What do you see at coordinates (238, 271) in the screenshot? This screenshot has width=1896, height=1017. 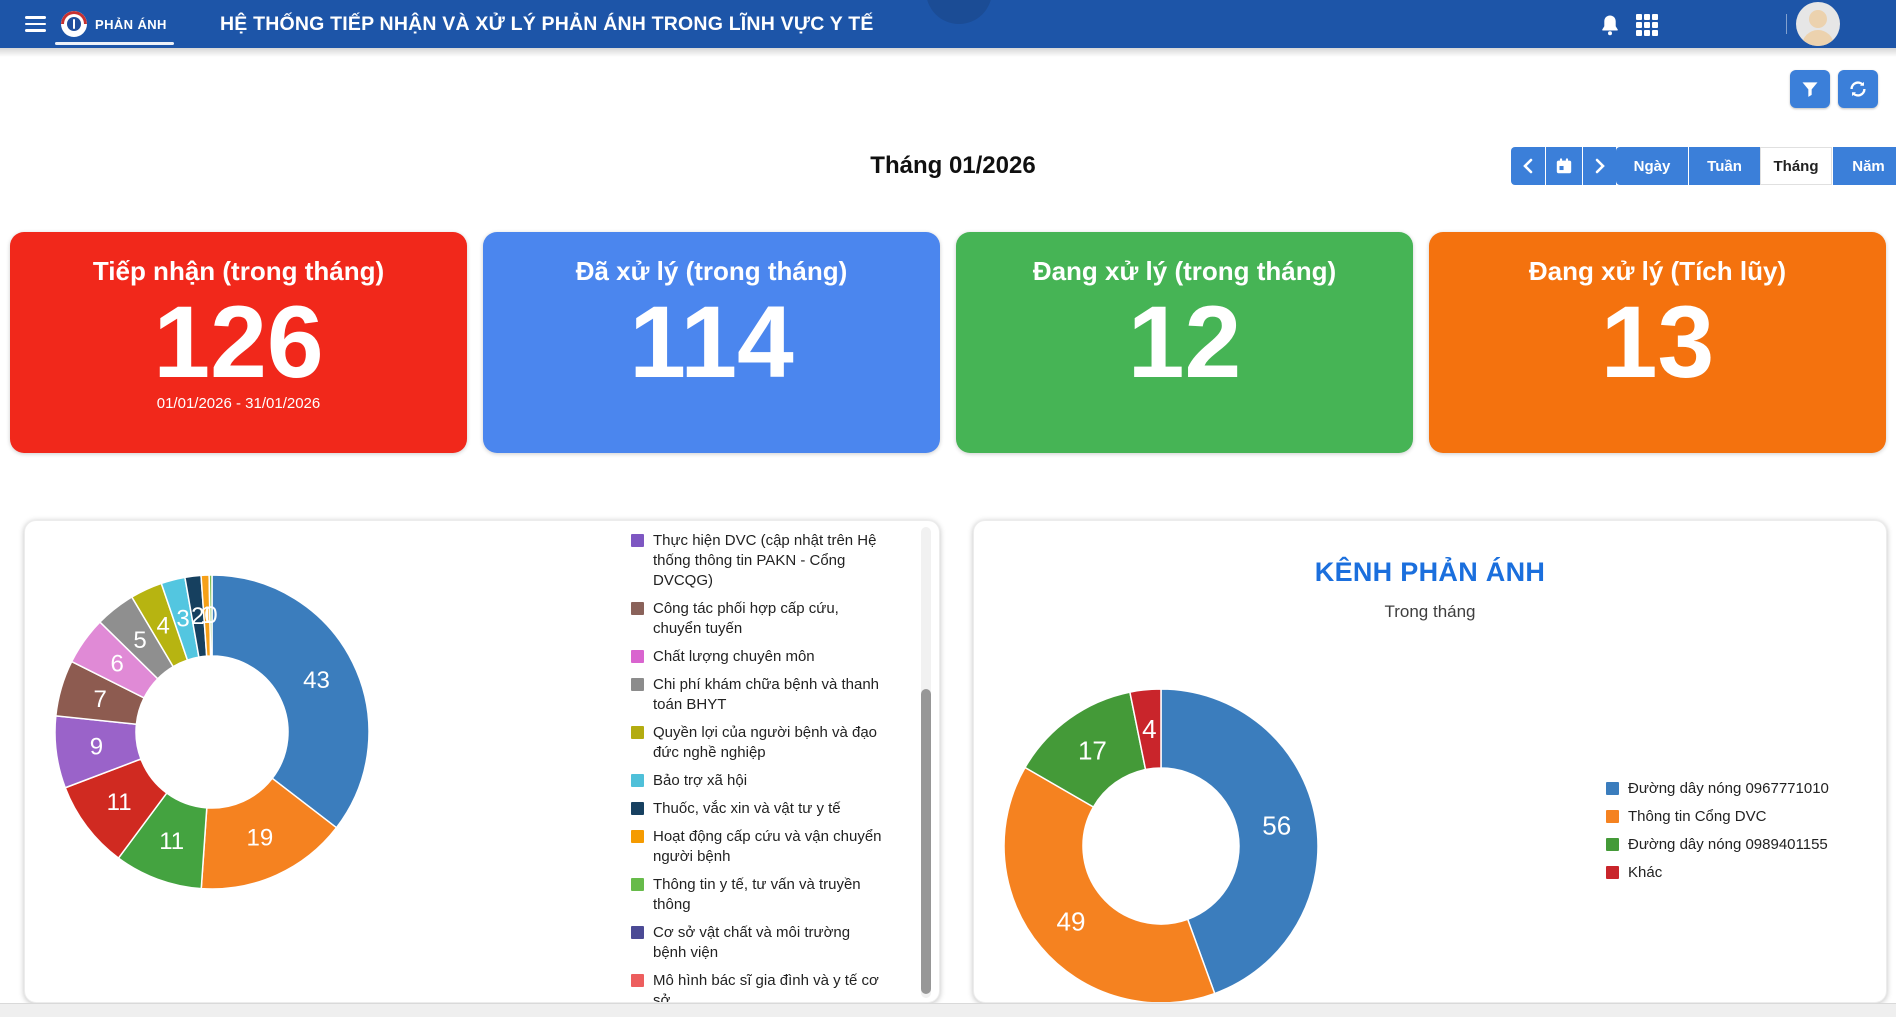 I see `stat-card-title: Tiếp nhận (trong tháng)` at bounding box center [238, 271].